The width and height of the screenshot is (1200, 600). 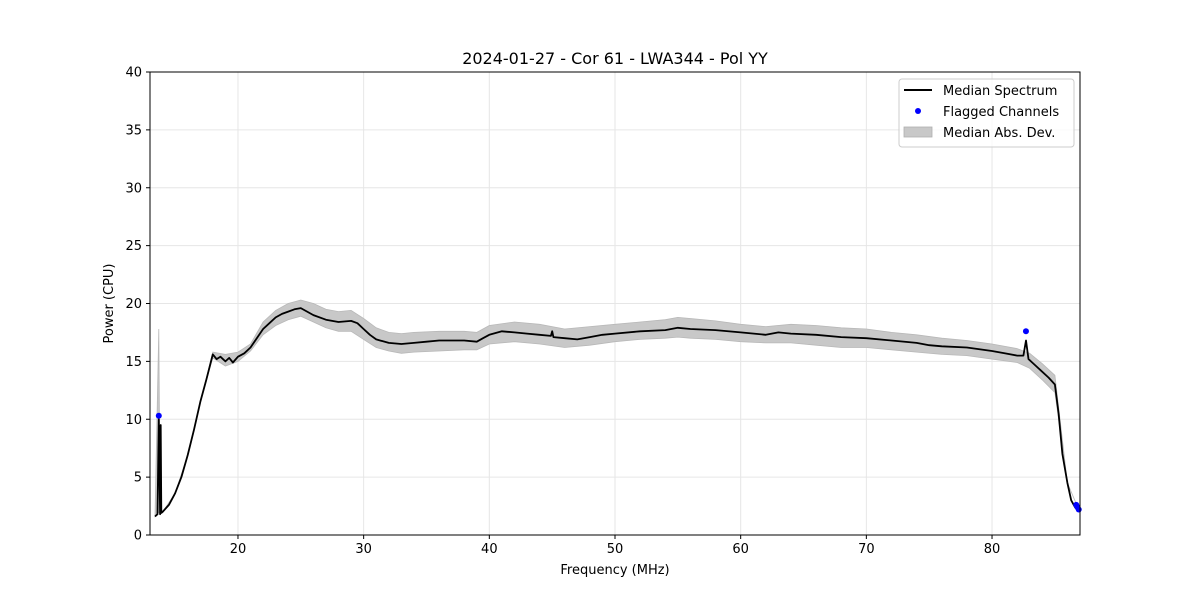 I want to click on y-tick-label: 5, so click(x=138, y=478).